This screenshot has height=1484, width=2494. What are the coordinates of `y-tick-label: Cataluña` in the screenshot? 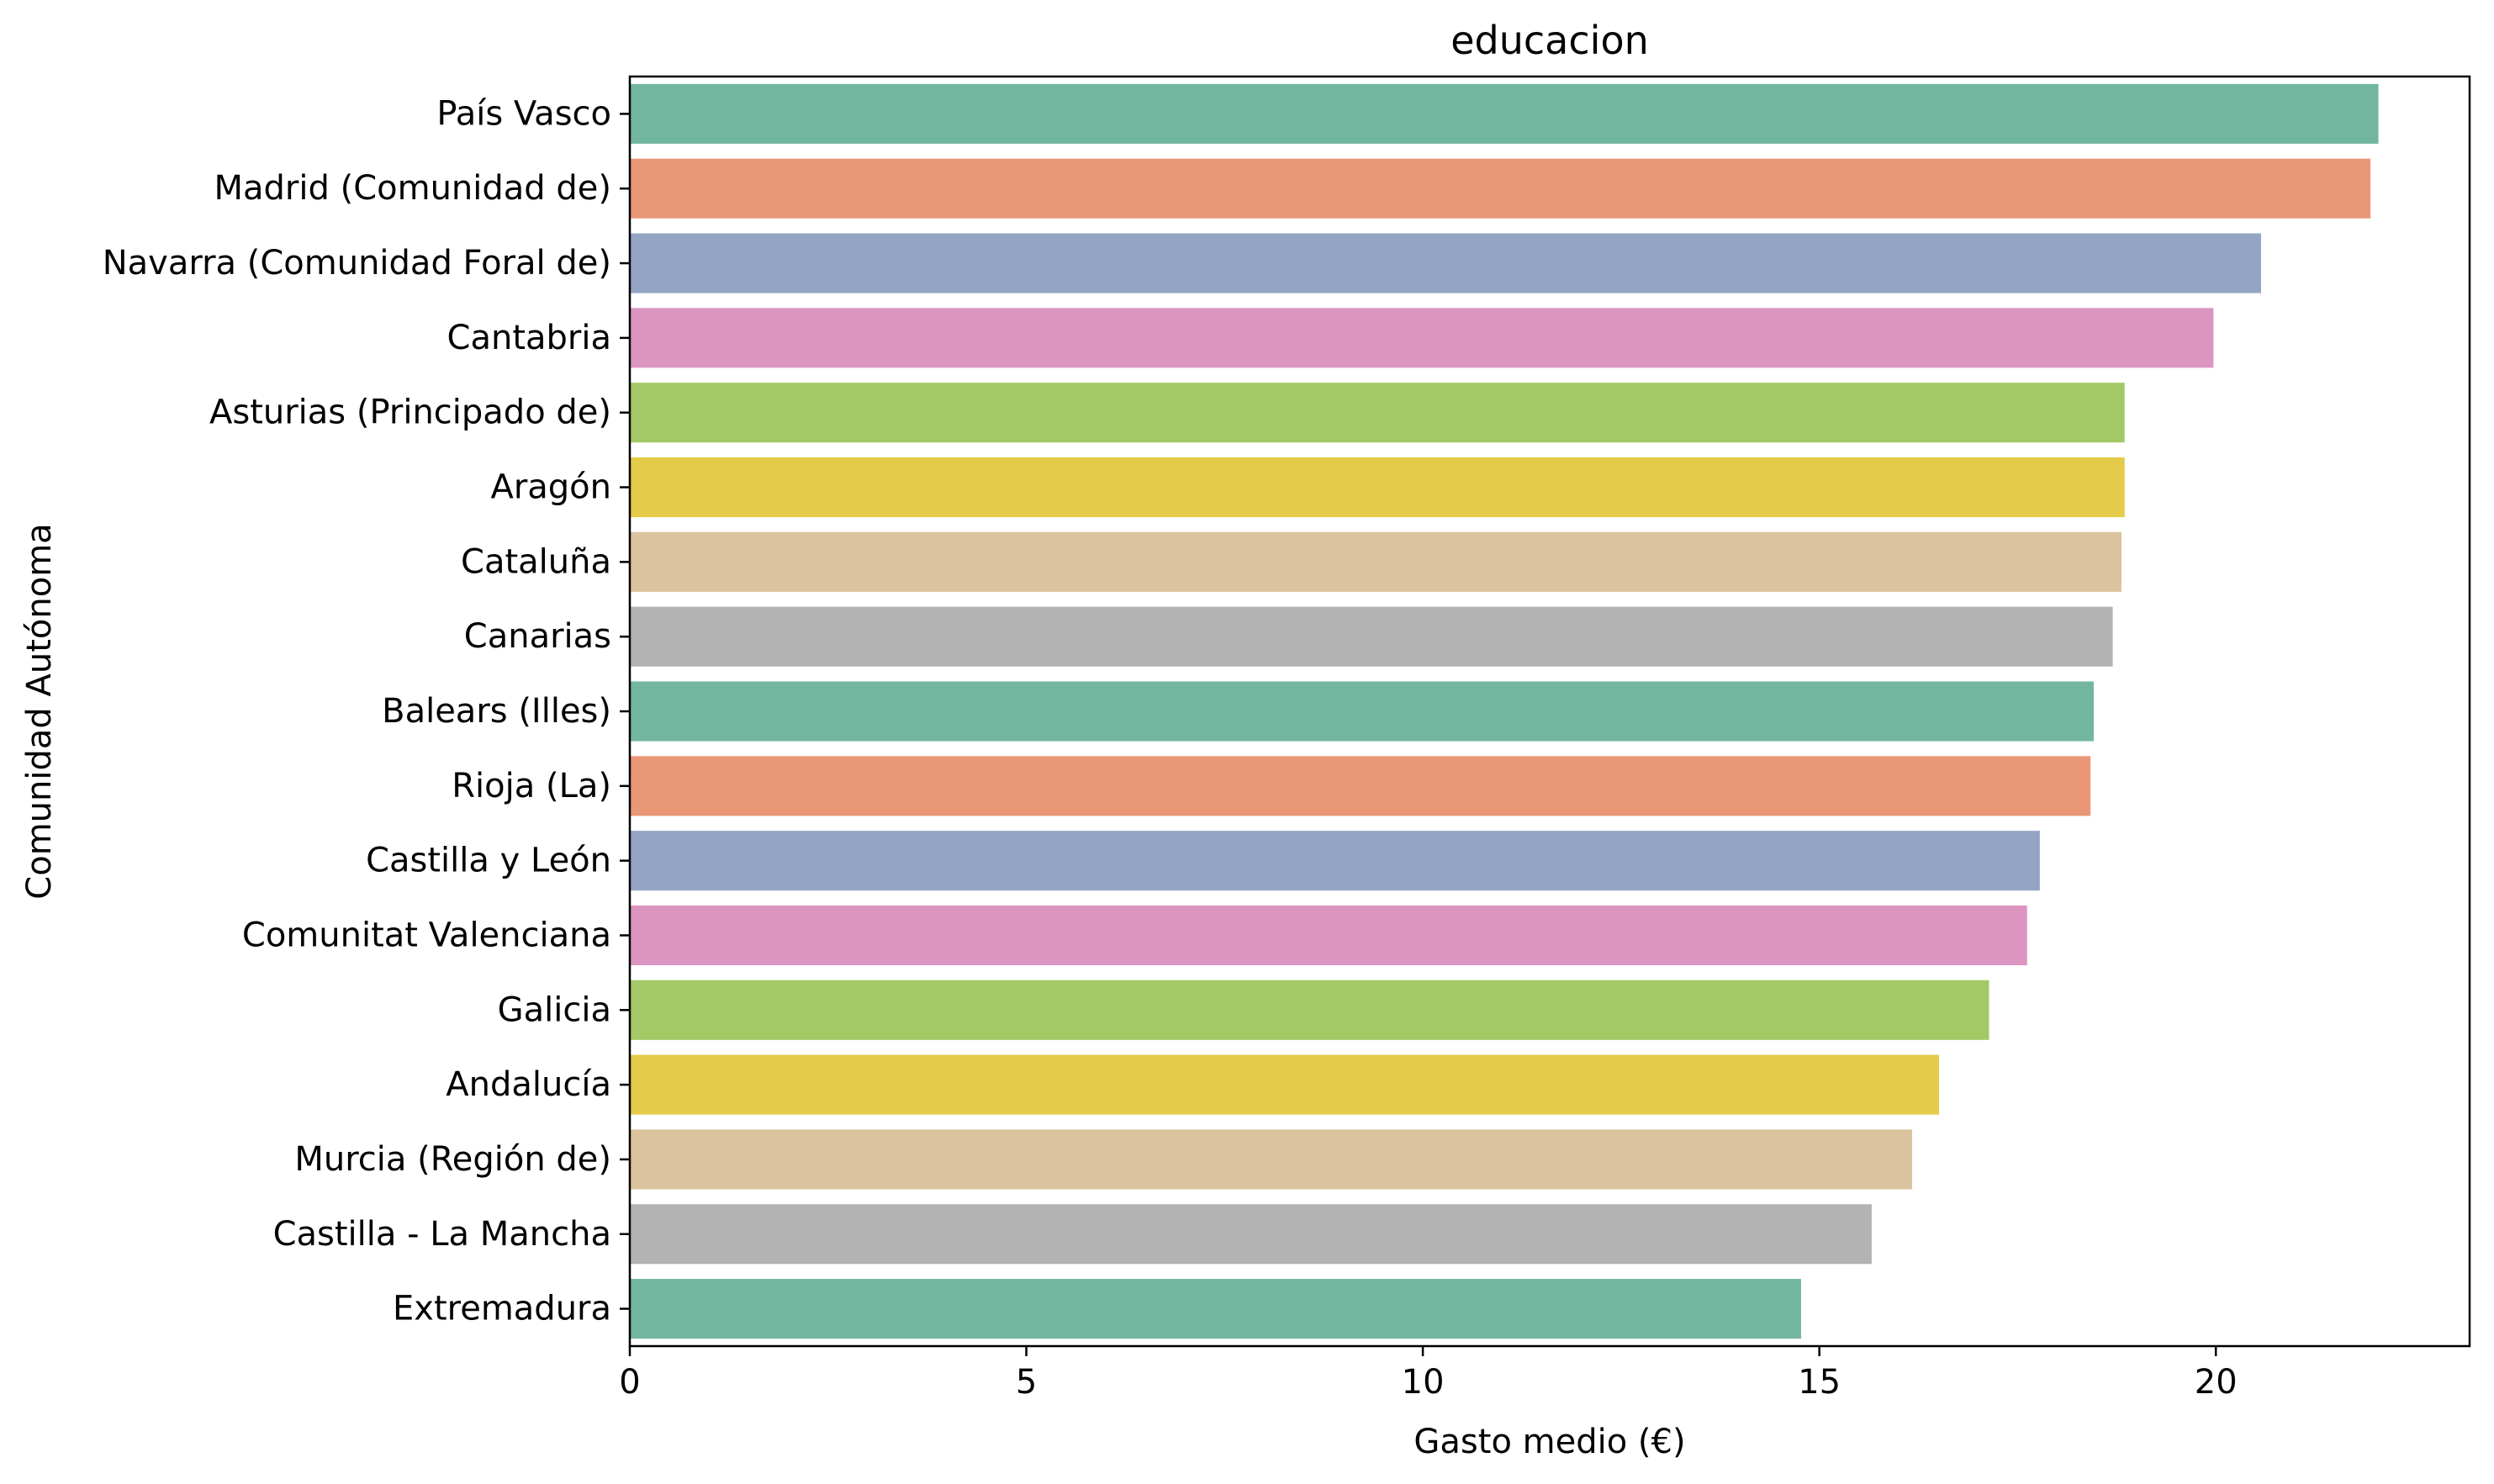 It's located at (536, 561).